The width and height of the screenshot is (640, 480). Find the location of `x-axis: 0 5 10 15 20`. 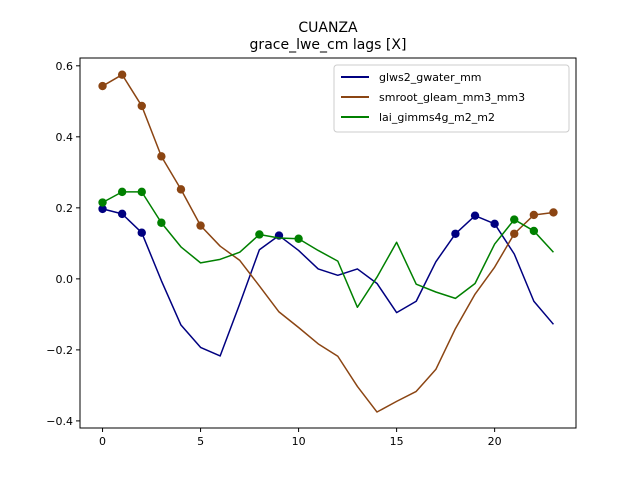

x-axis: 0 5 10 15 20 is located at coordinates (300, 438).